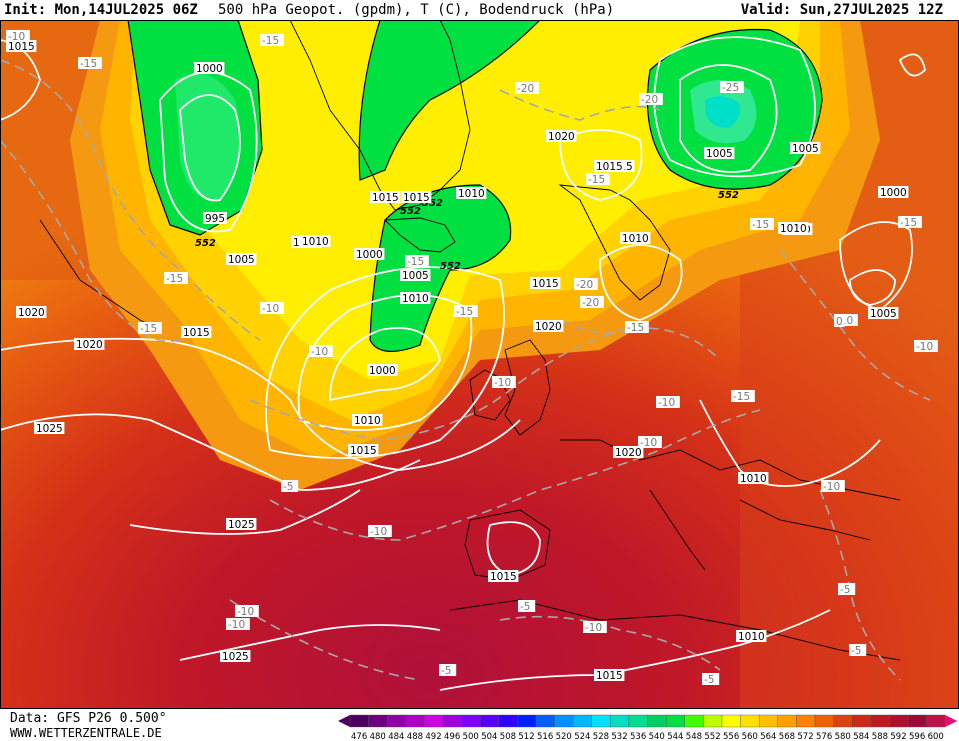 This screenshot has height=741, width=959. What do you see at coordinates (824, 736) in the screenshot?
I see `legend-tick: 576` at bounding box center [824, 736].